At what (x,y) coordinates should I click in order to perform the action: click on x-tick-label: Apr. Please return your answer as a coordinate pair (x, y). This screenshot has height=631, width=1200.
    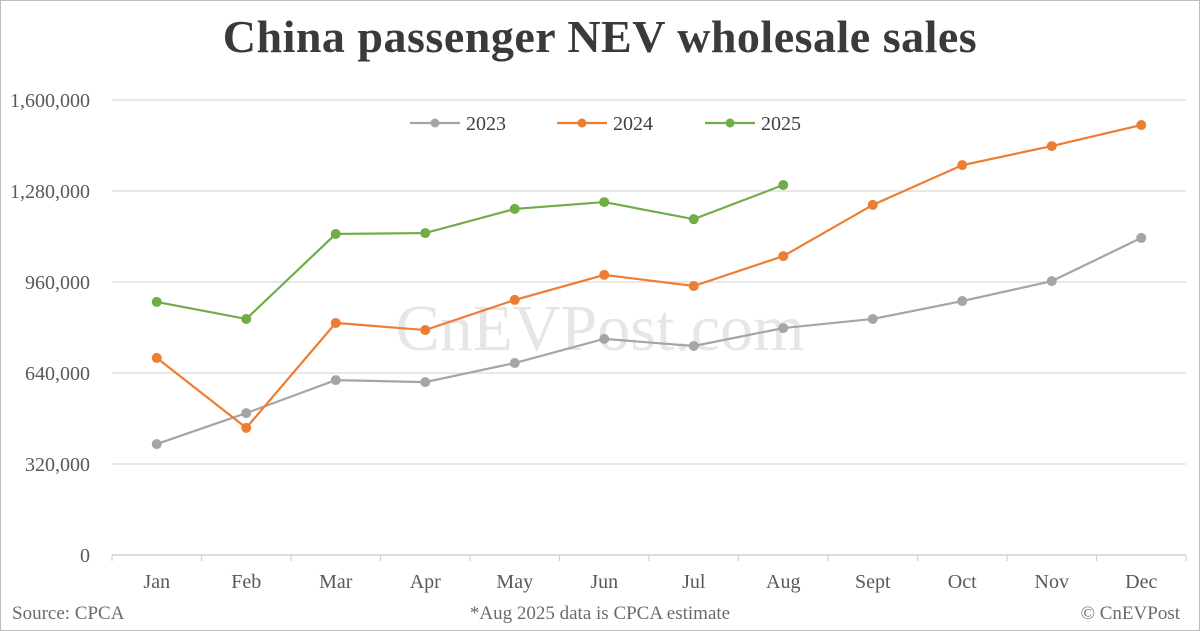
    Looking at the image, I should click on (425, 582).